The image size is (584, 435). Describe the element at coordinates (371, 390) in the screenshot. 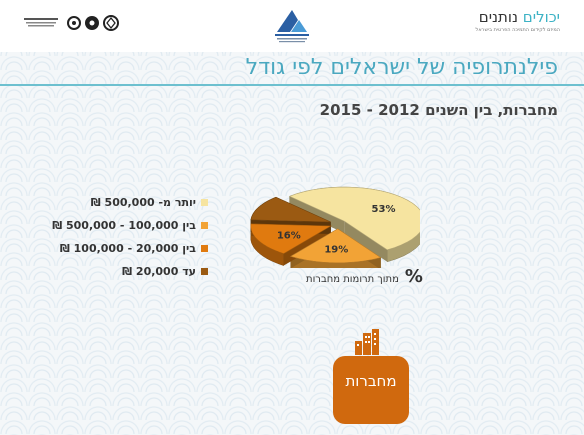

I see `companies-button: מחברות` at that location.